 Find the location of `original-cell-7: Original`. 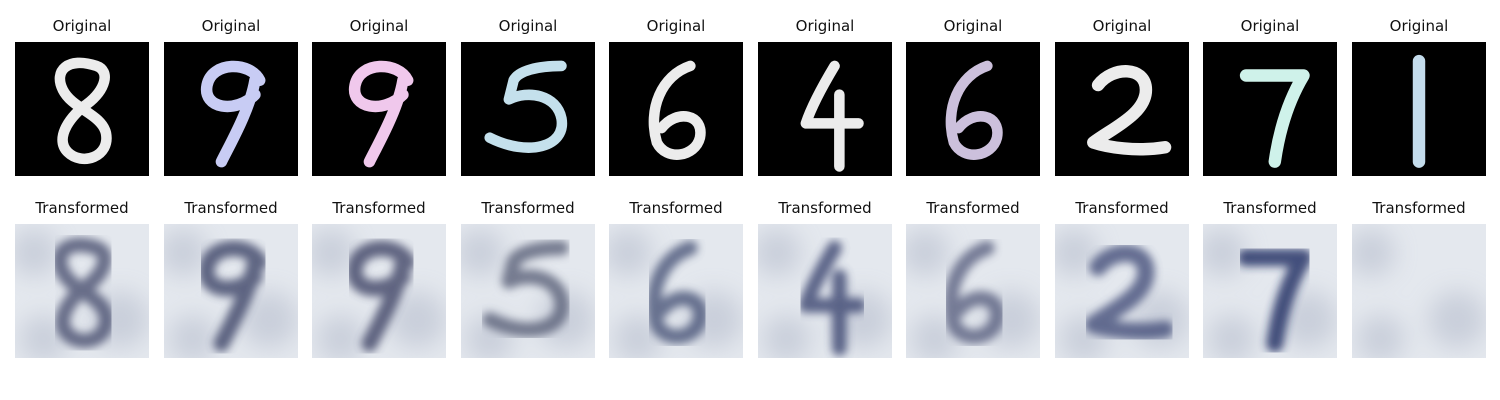

original-cell-7: Original is located at coordinates (973, 96).